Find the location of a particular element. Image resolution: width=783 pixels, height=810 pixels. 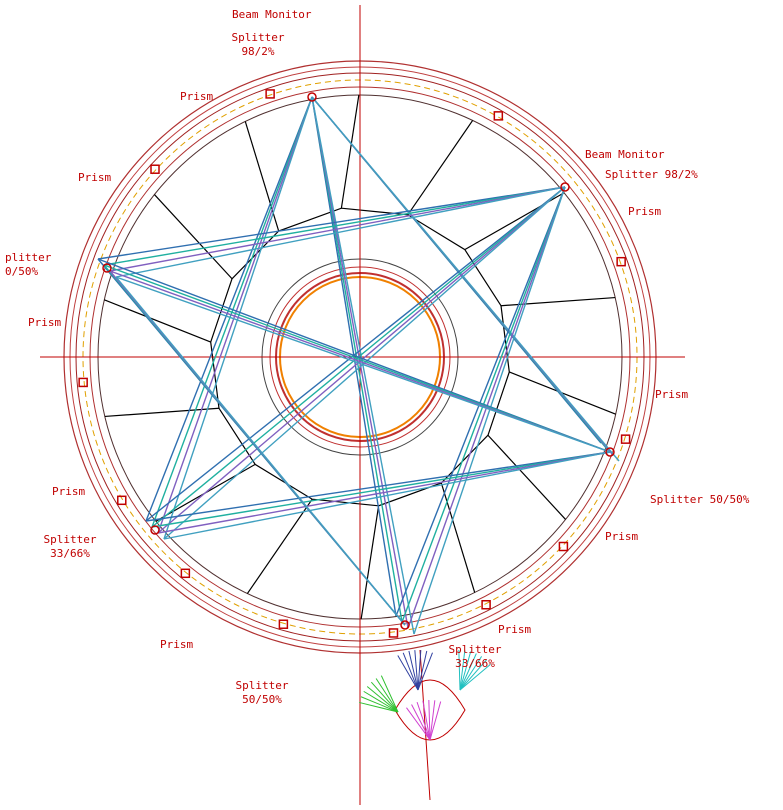

label: 98/2% is located at coordinates (257, 51).